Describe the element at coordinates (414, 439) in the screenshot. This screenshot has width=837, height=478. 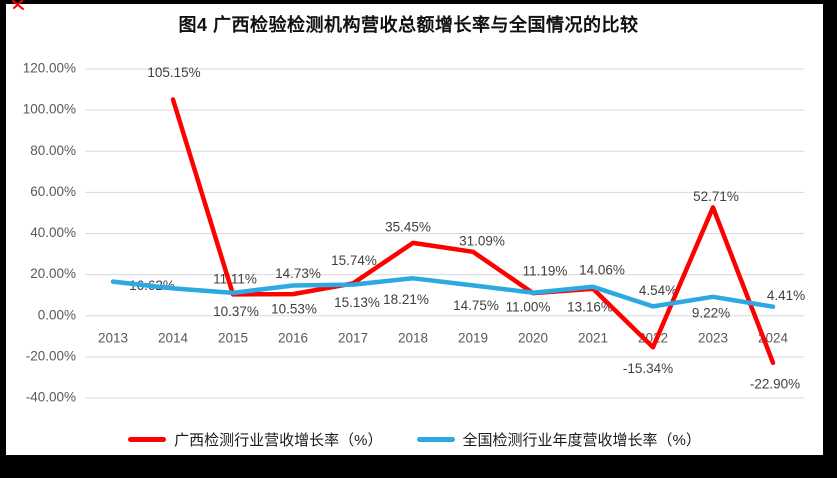
I see `legend: 广西检测行业营收增长率（%） 全国检测行业年度营收增长率（%）` at that location.